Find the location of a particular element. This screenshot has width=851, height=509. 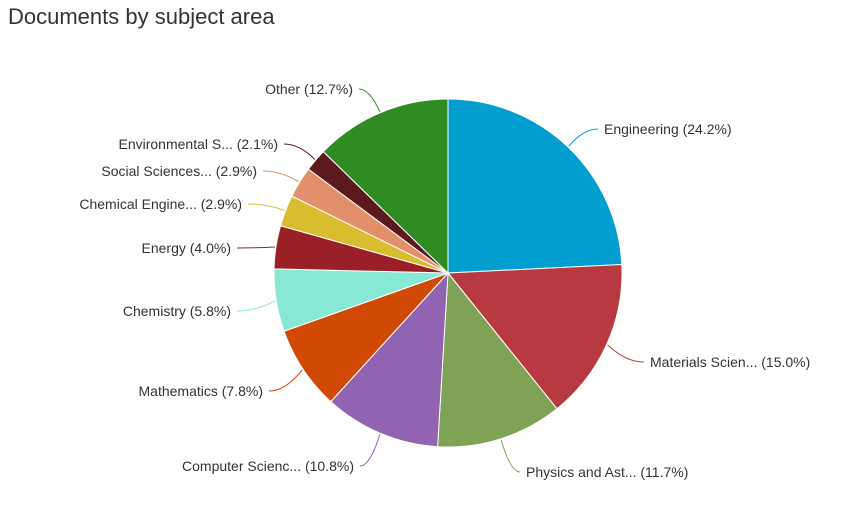

slice-label: Computer Scienc... (10.8%) is located at coordinates (268, 466).